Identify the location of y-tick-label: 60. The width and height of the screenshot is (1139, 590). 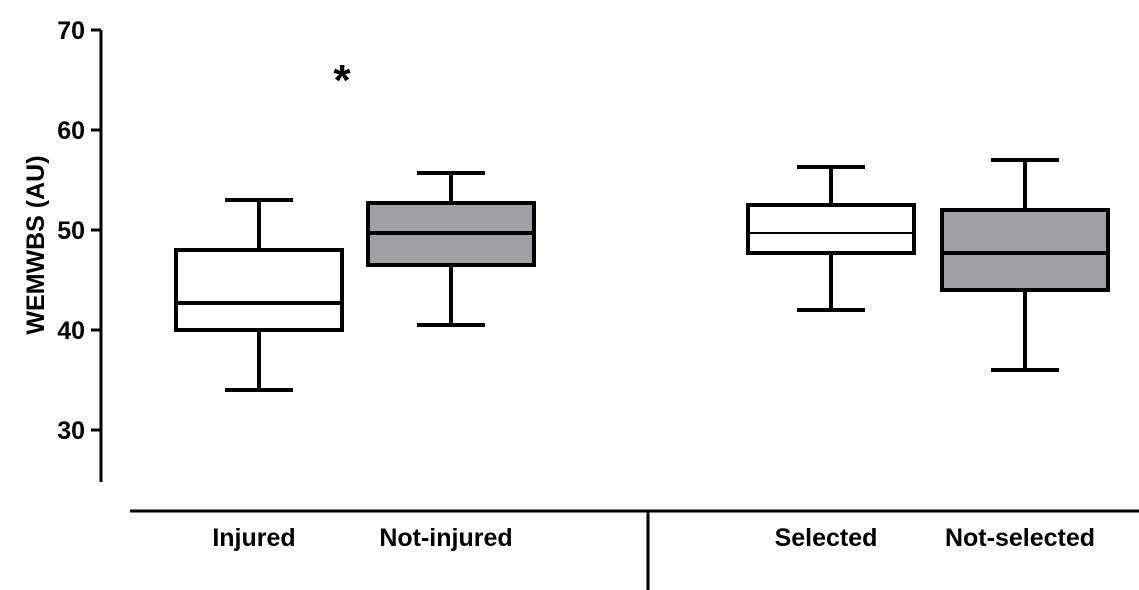
(71, 131).